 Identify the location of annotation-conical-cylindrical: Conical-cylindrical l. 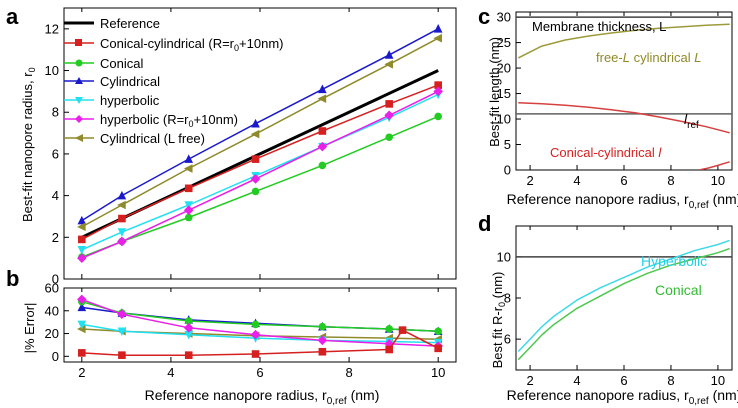
(606, 152).